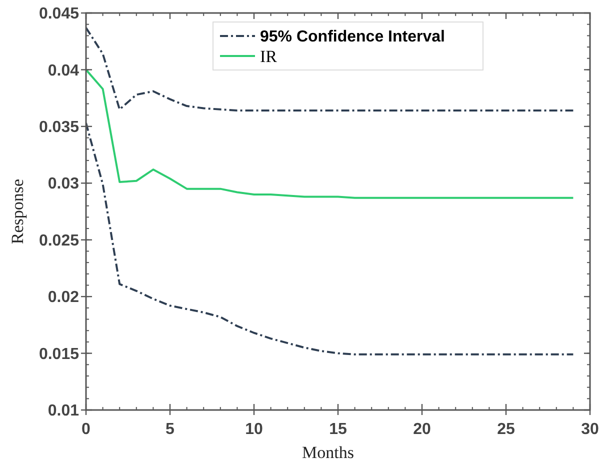 The image size is (605, 466). I want to click on y-tick-label: 0.01, so click(64, 411).